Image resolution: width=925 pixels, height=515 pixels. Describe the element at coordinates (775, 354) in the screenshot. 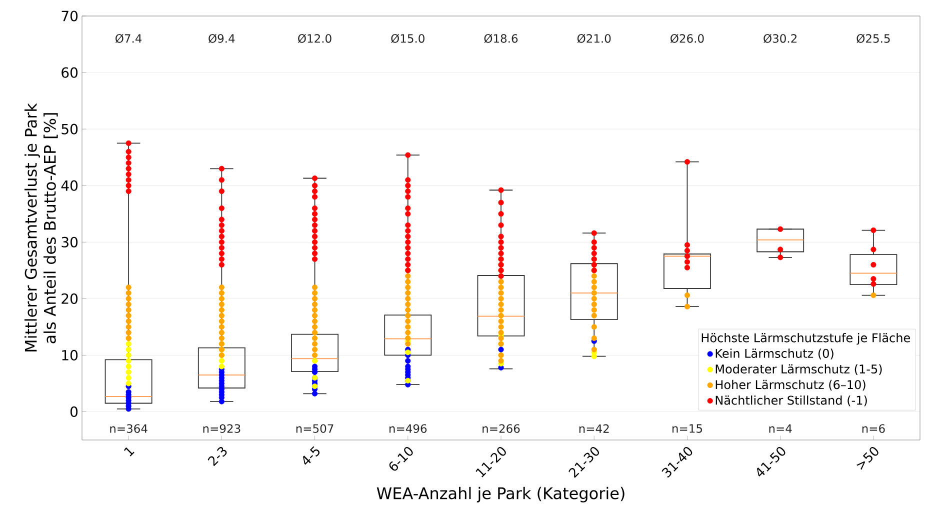

I see `legend-label: Kein Lärmschutz (0)` at that location.